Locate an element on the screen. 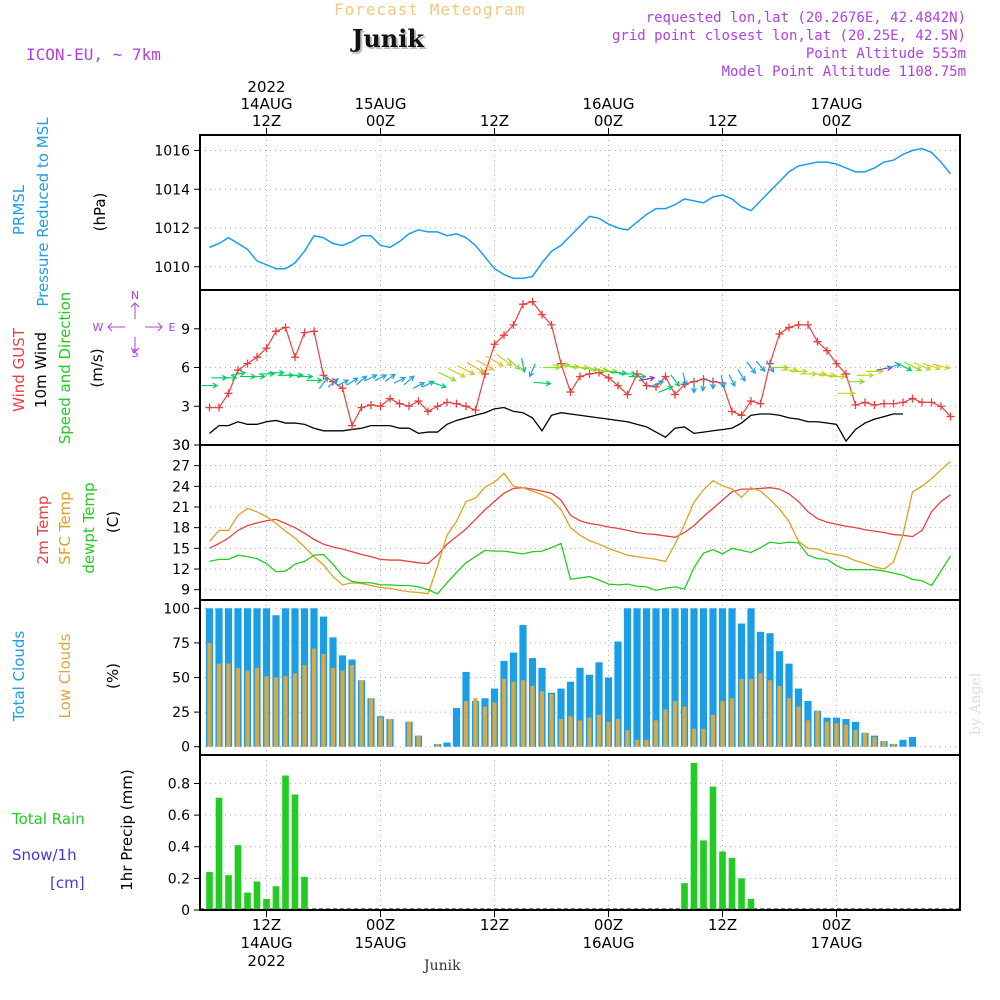 Image resolution: width=1000 pixels, height=1000 pixels. y-tick-label: 75 is located at coordinates (181, 644).